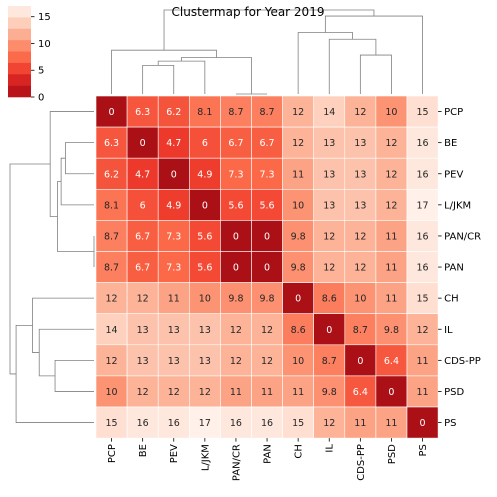  Describe the element at coordinates (173, 112) in the screenshot. I see `cell-value: 6.2` at that location.